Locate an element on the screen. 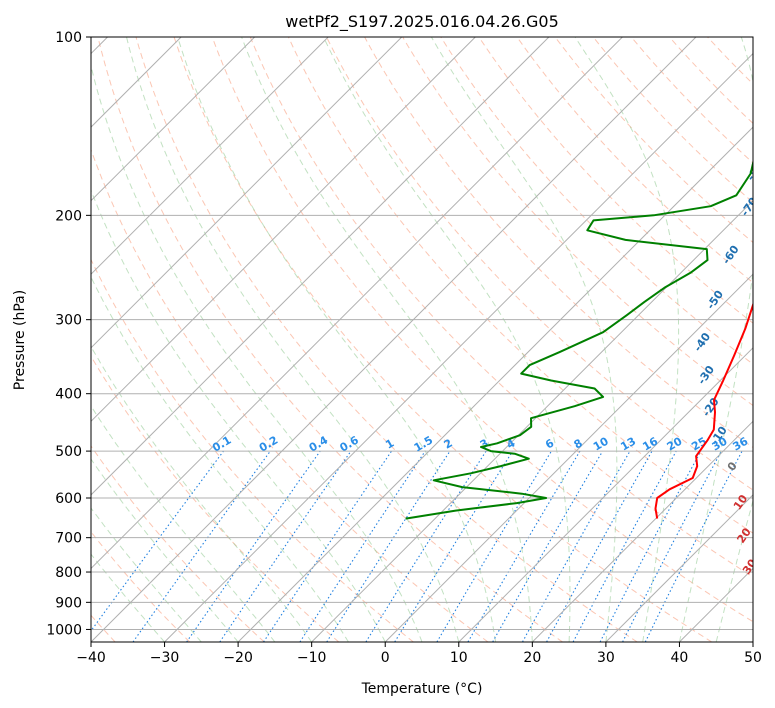  x-axis-ticks: −40 −30 −20 −10 0 10 20 30 40 50 is located at coordinates (419, 654).